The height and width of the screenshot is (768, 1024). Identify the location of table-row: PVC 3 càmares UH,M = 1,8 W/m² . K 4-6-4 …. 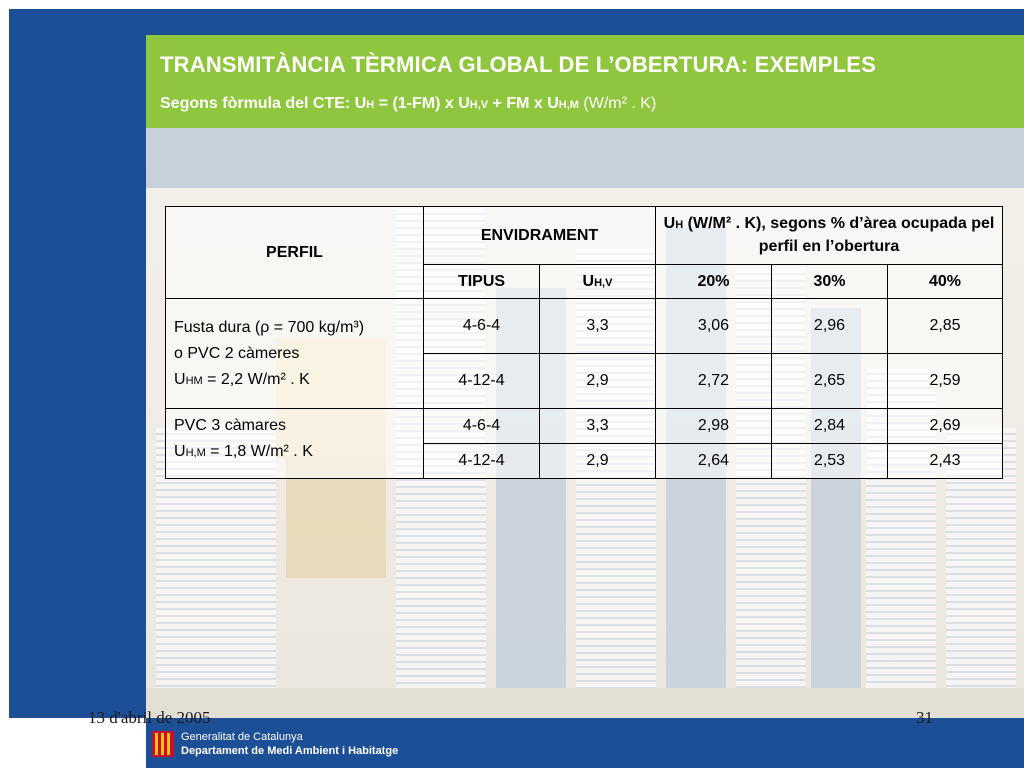
(584, 443).